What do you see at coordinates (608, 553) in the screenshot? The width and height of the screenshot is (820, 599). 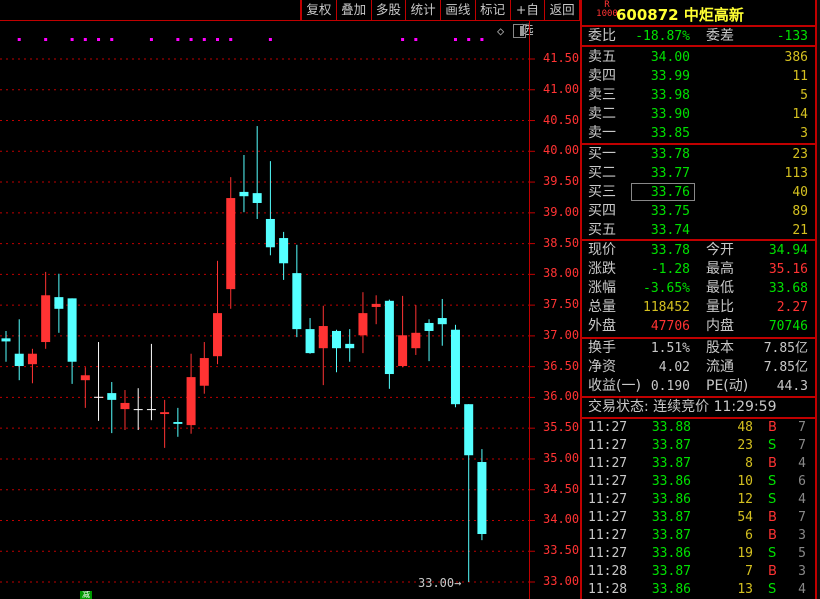 I see `tick-time: 11:27` at bounding box center [608, 553].